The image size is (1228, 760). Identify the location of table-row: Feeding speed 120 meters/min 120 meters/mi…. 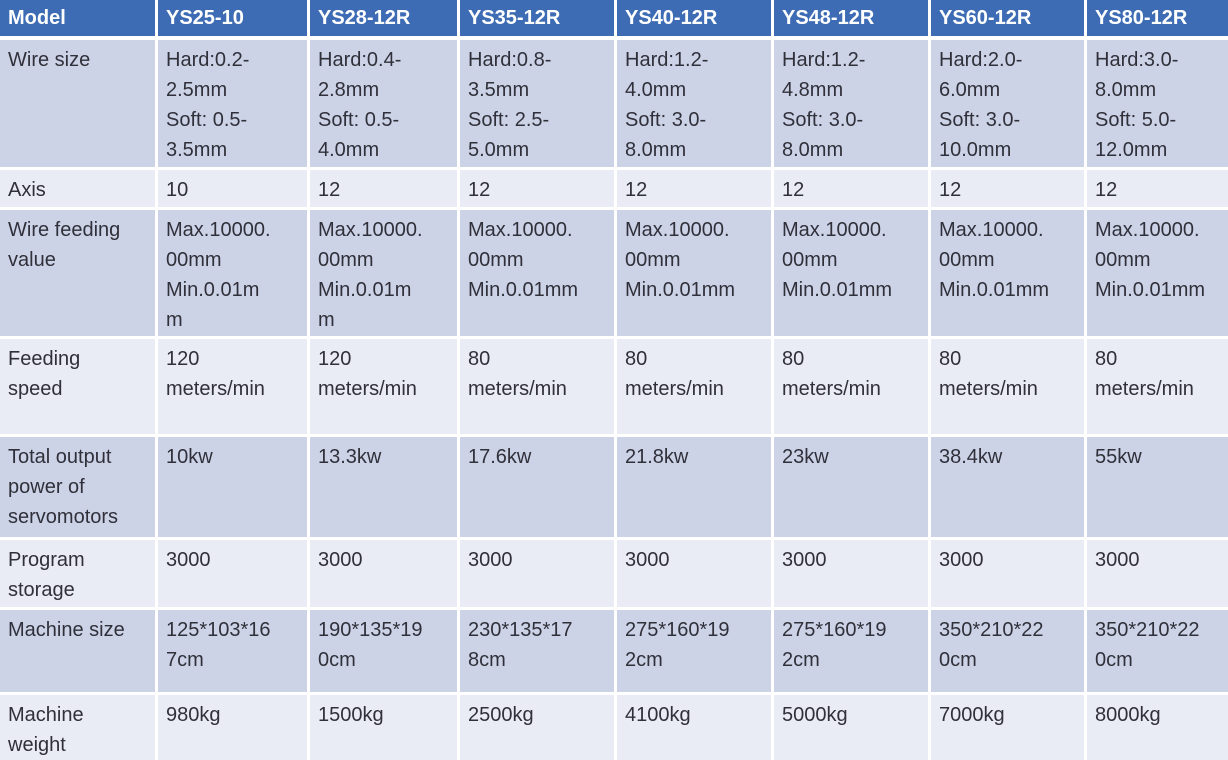
(614, 388).